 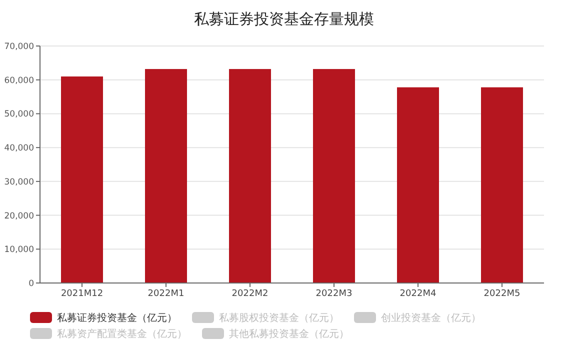 What do you see at coordinates (334, 294) in the screenshot?
I see `x-tick-label: 2022M3` at bounding box center [334, 294].